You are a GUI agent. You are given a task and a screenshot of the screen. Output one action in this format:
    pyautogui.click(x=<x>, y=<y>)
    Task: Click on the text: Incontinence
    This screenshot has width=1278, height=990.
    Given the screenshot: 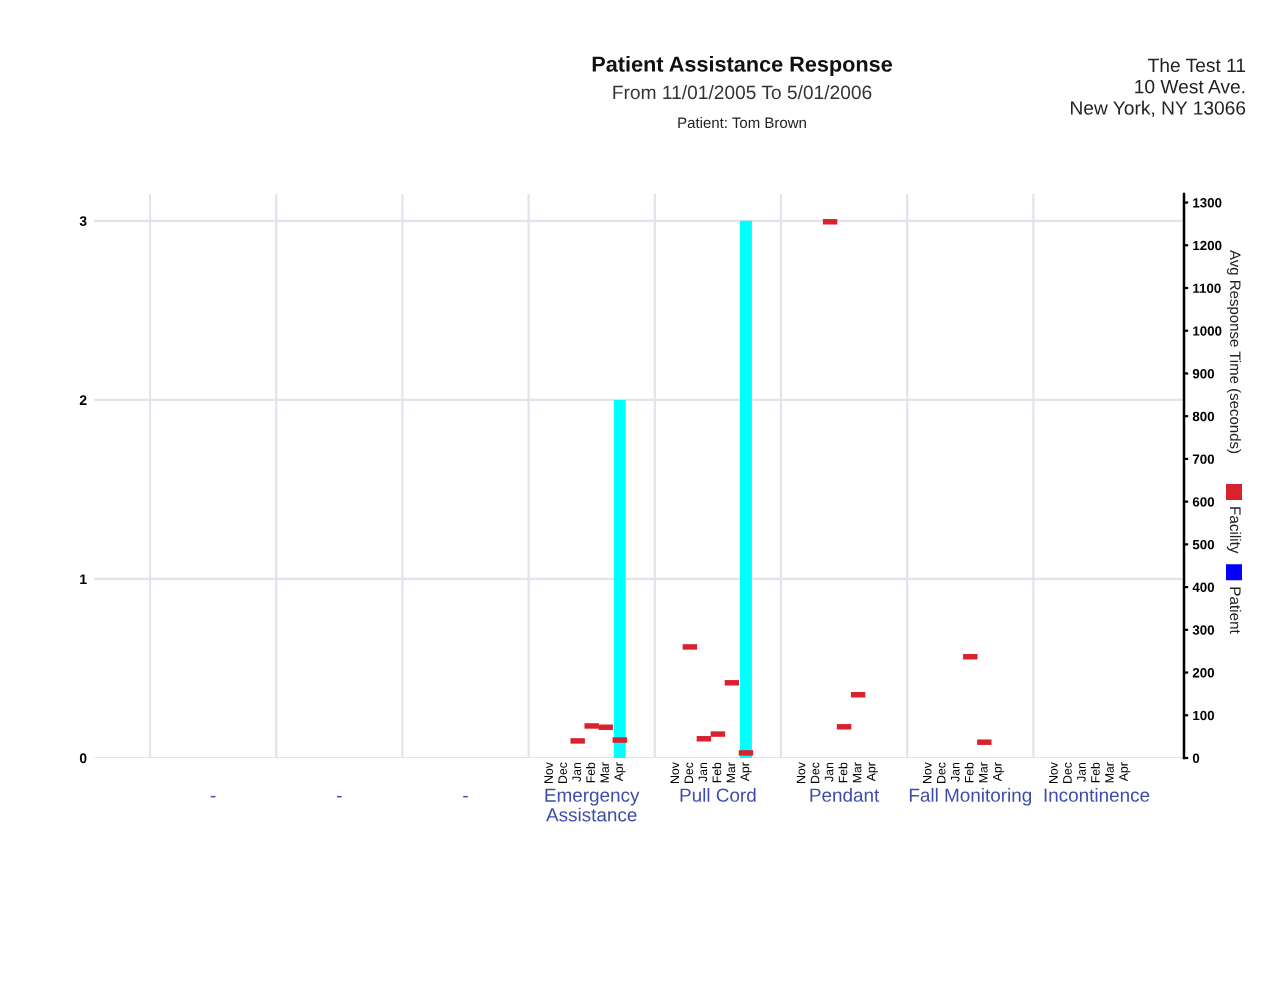 What is the action you would take?
    pyautogui.click(x=1097, y=795)
    